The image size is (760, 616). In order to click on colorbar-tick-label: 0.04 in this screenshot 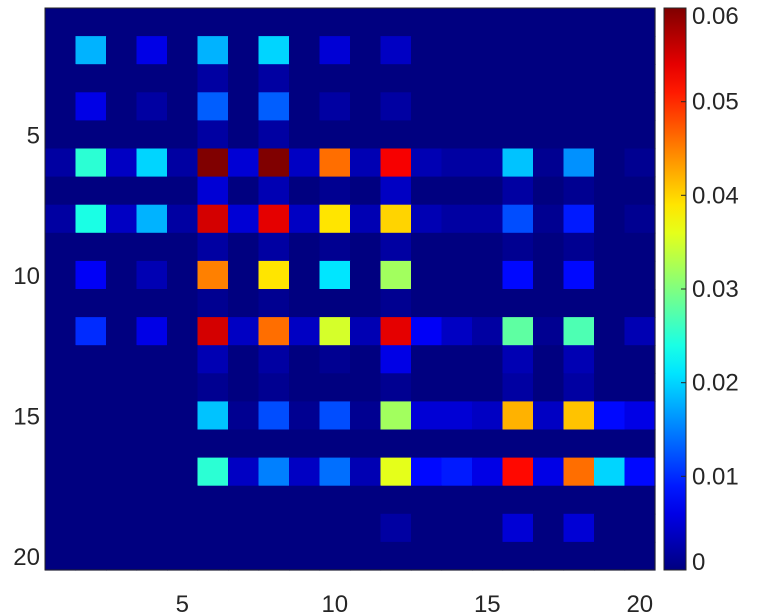, I will do `click(715, 195)`.